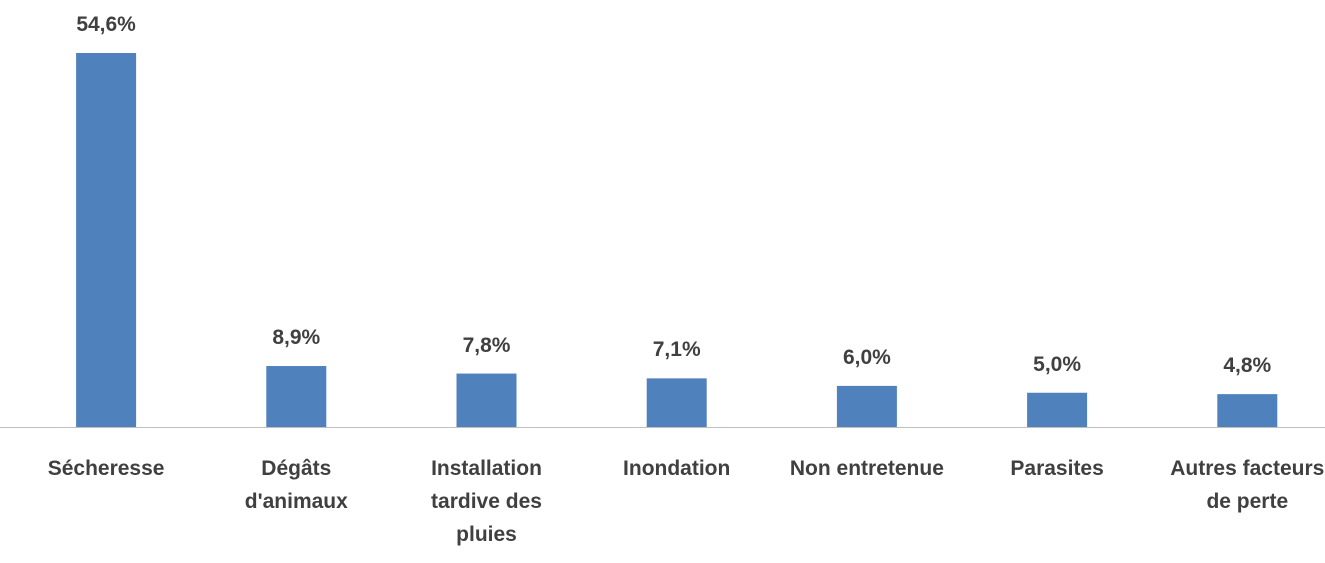  Describe the element at coordinates (296, 338) in the screenshot. I see `value-label: 8,9%` at that location.